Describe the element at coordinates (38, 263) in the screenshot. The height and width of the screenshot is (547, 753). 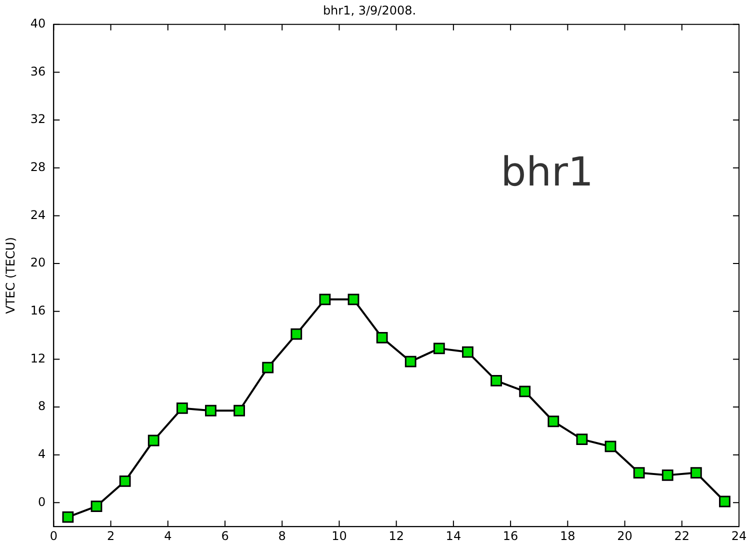
I see `y-tick-label: 20` at that location.